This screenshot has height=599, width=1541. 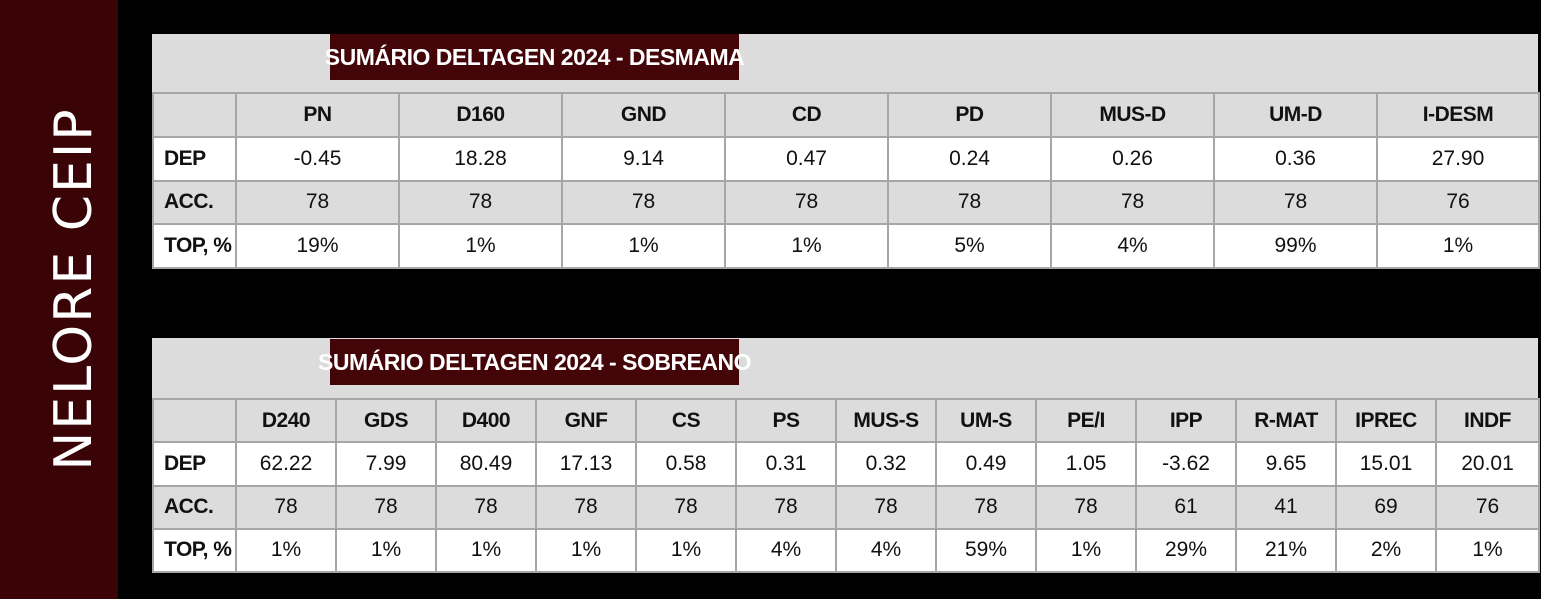 I want to click on table-cell: 0.26, so click(x=1132, y=158).